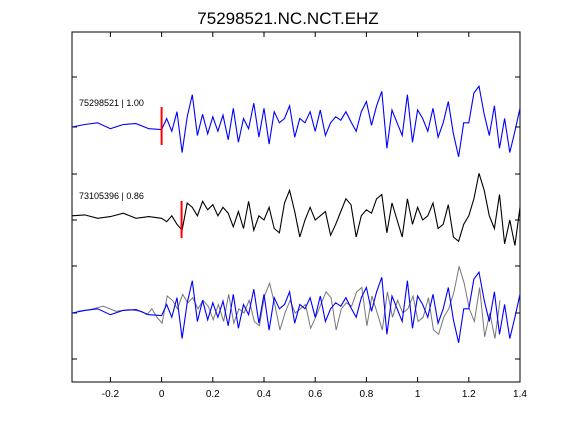 The height and width of the screenshot is (432, 576). I want to click on trace-1-line, so click(296, 120).